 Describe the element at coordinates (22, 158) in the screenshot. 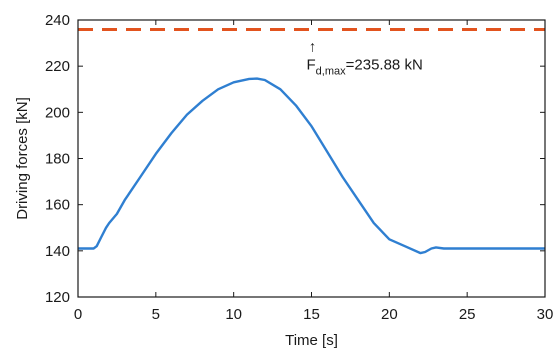

I see `y-axis-title: Driving forces [kN]` at that location.